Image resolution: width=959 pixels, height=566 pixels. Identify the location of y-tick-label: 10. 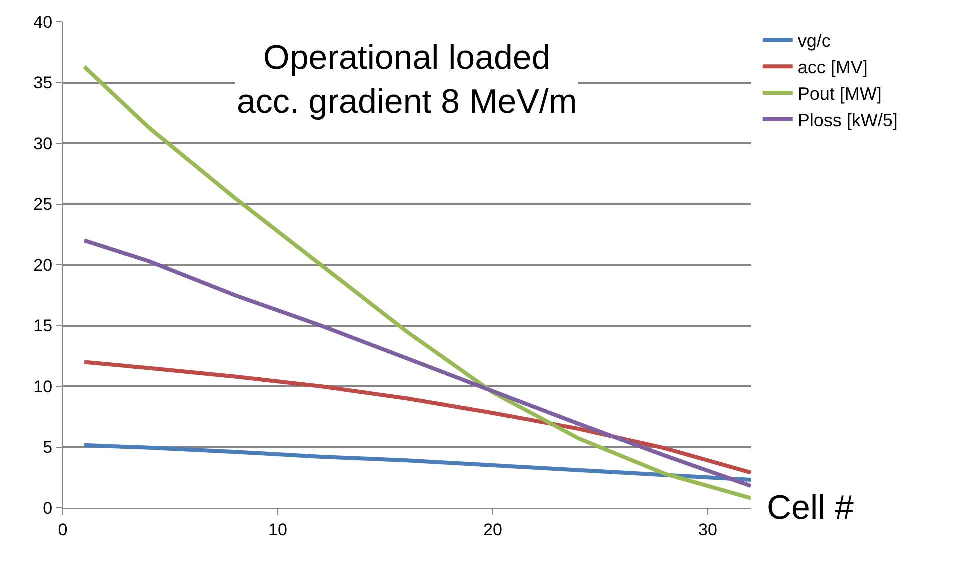
(43, 386).